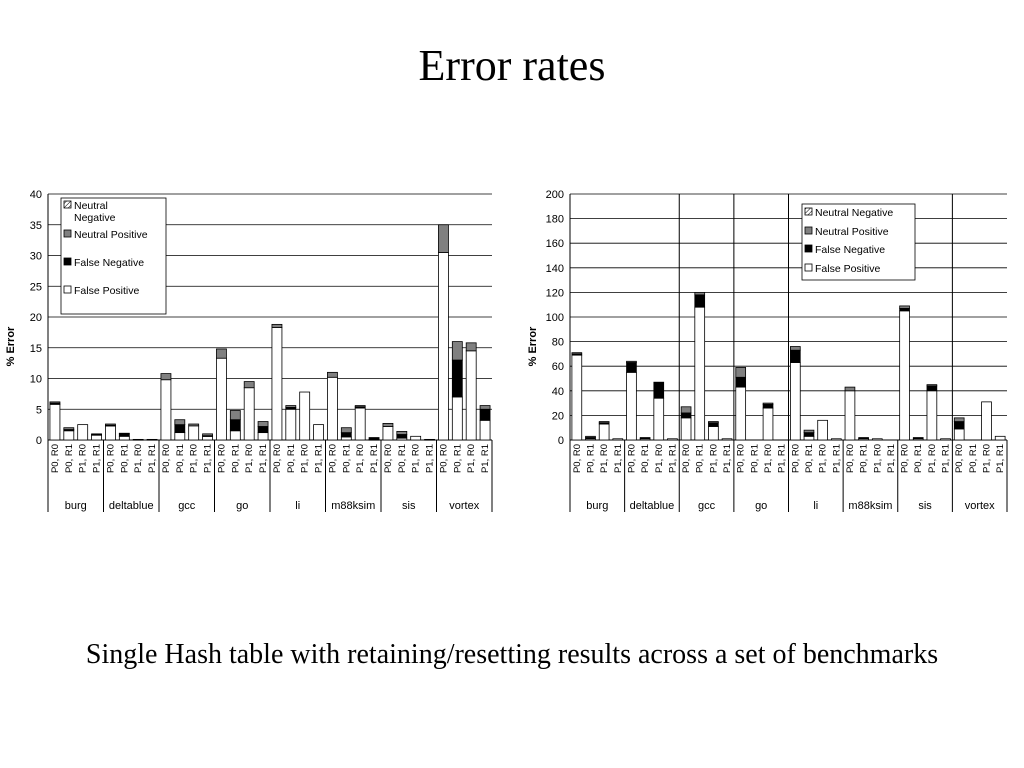  What do you see at coordinates (36, 287) in the screenshot?
I see `y-tick-label: 25` at bounding box center [36, 287].